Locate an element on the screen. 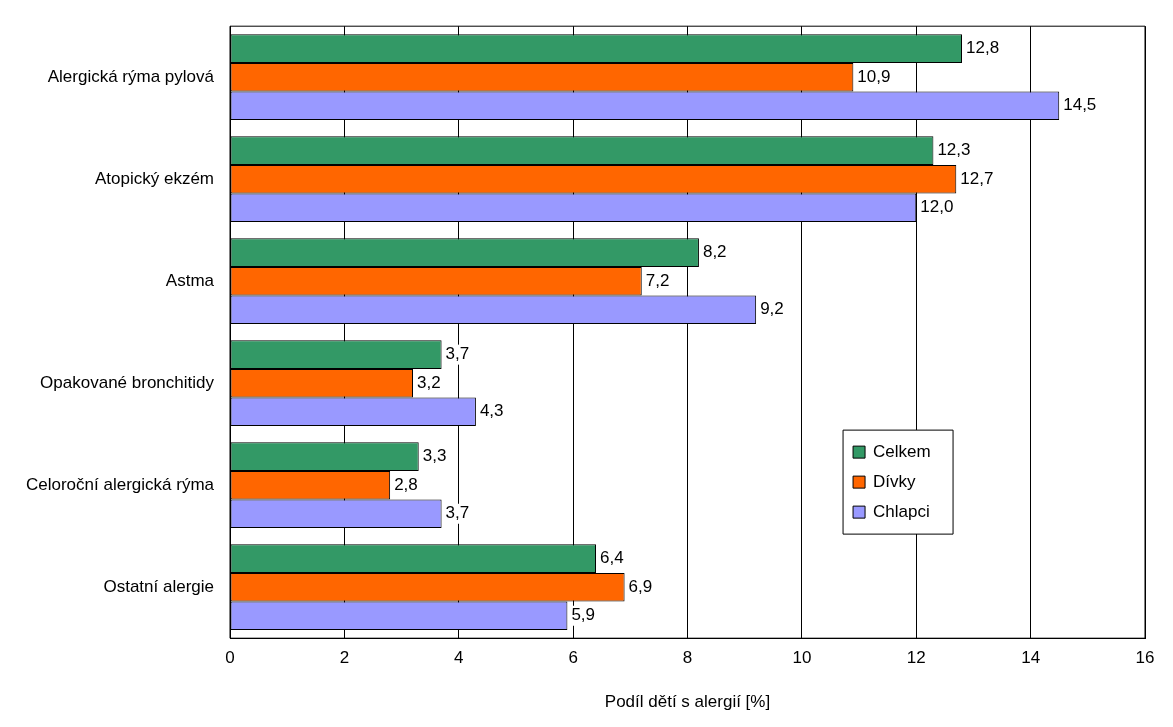 The image size is (1173, 727). data-label: 12,7 is located at coordinates (977, 178).